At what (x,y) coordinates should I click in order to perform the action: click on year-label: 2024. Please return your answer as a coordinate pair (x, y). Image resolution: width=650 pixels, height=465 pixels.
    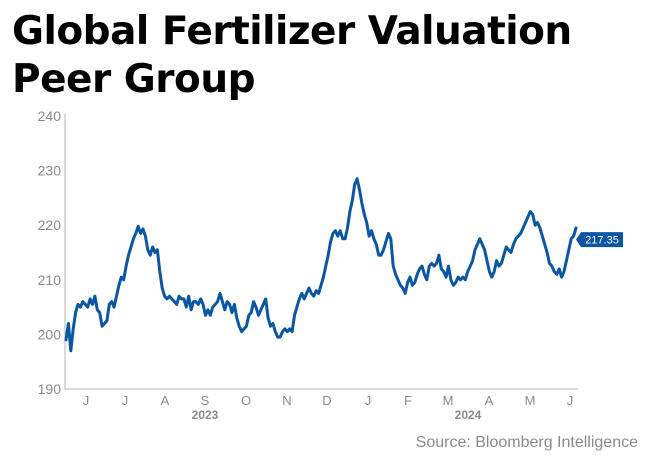
    Looking at the image, I should click on (468, 415).